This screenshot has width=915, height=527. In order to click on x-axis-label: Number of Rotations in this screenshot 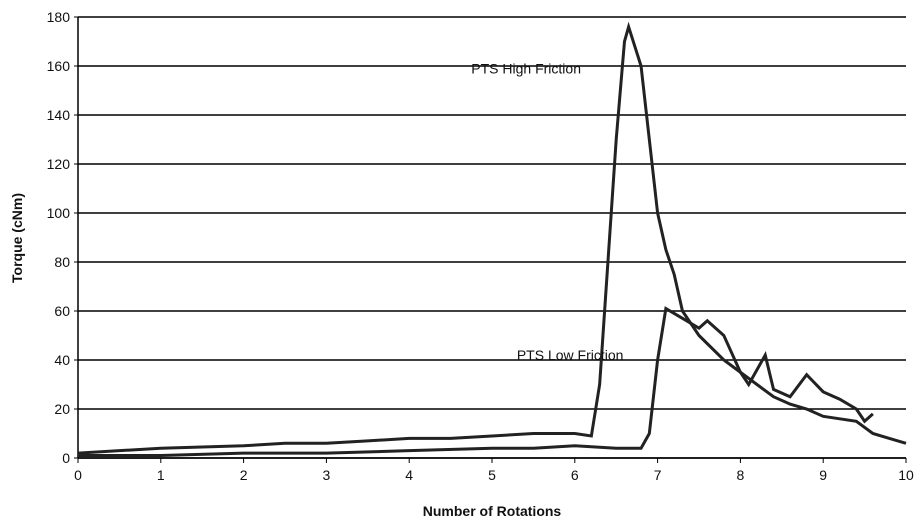, I will do `click(492, 511)`.